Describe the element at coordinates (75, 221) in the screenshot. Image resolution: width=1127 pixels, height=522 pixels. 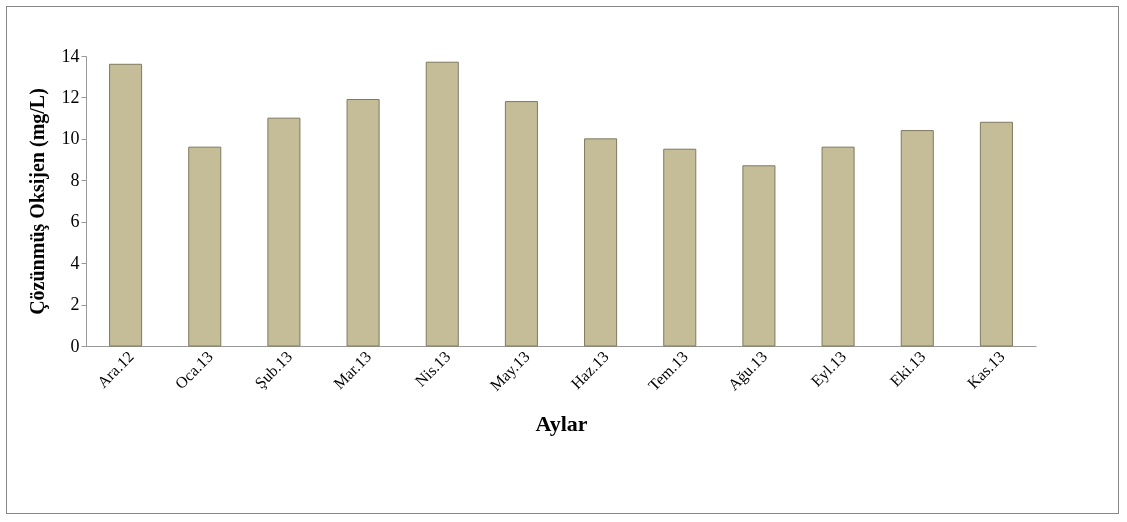
I see `y-tick-label: 6` at that location.